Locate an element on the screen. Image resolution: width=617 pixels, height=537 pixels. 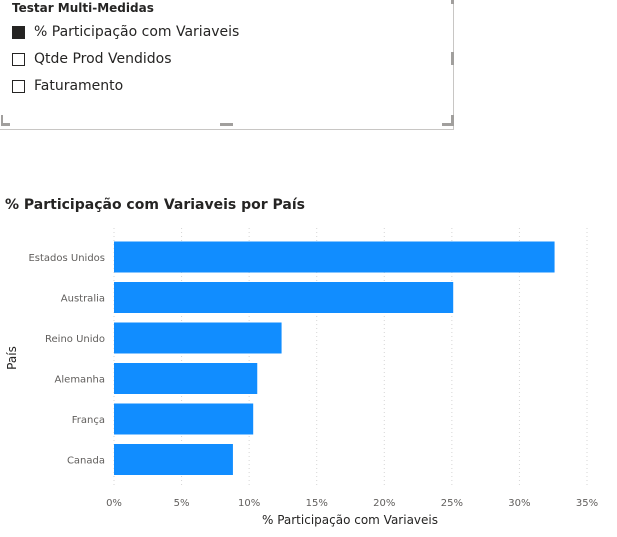
category-label: Australia is located at coordinates (83, 299).